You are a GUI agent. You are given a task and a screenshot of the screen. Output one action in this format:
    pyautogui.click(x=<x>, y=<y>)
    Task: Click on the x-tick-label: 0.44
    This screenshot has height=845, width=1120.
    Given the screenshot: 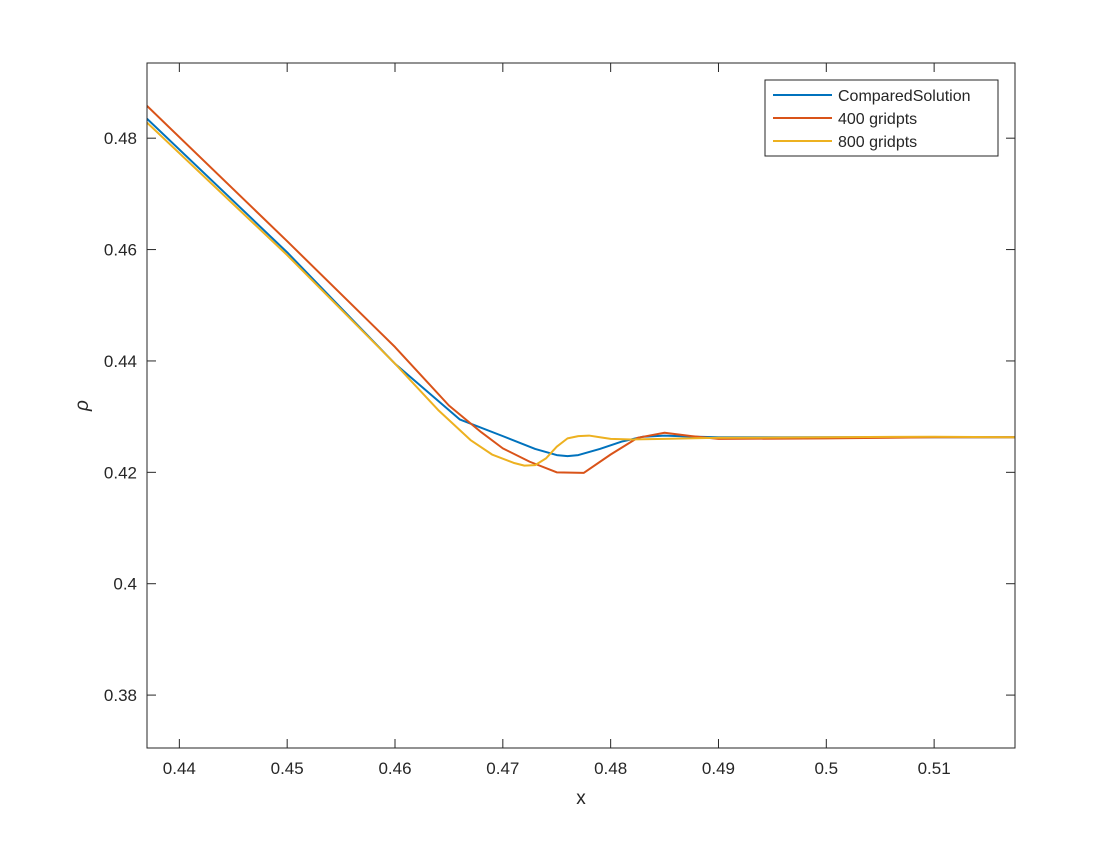 What is the action you would take?
    pyautogui.click(x=179, y=768)
    